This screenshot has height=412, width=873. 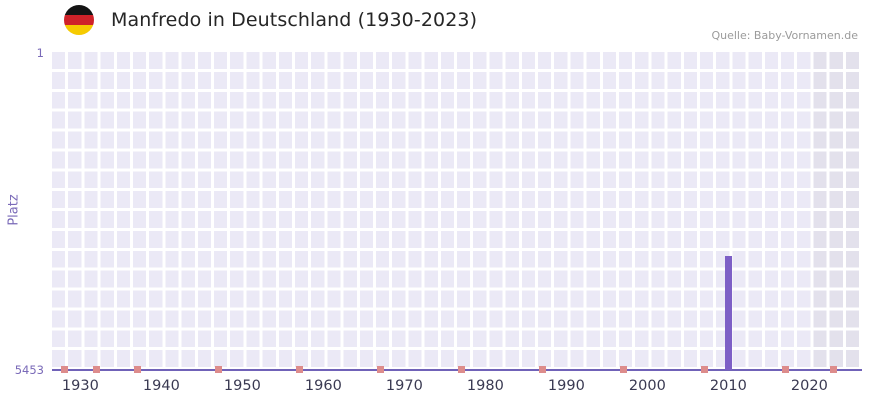 I want to click on x-tick-label: 1940, so click(x=161, y=386).